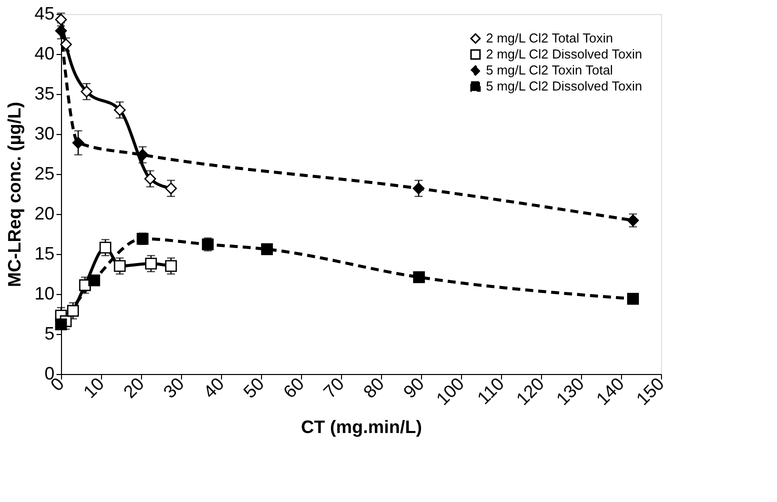  What do you see at coordinates (44, 94) in the screenshot?
I see `y-tick-label: 35` at bounding box center [44, 94].